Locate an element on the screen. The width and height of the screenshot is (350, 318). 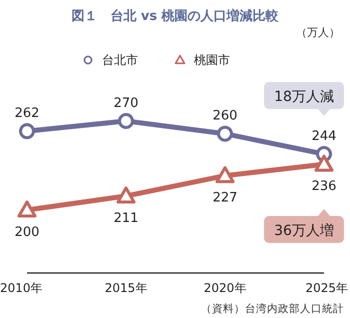
x-tick-label: 2020年 is located at coordinates (225, 288).